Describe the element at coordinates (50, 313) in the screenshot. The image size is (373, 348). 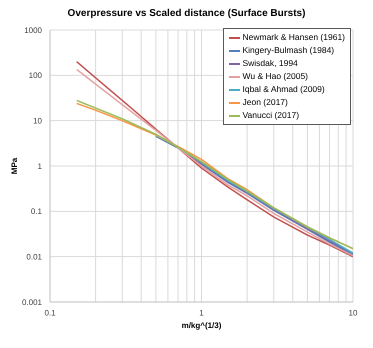
I see `x-tick-label: 0.1` at that location.